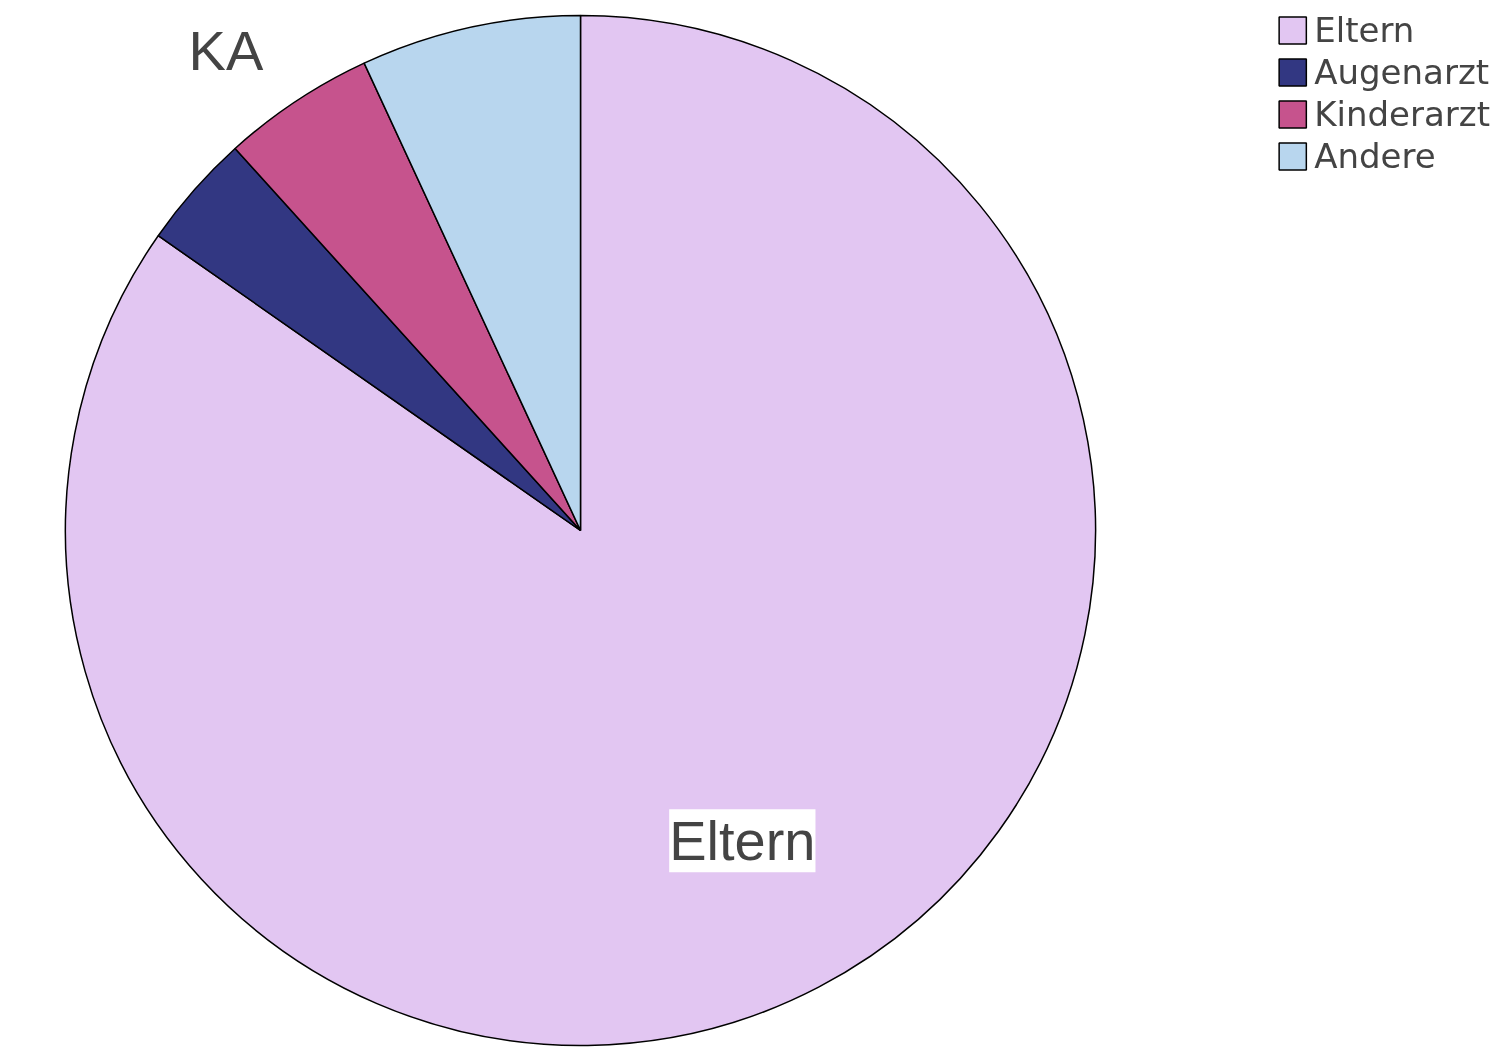 This screenshot has height=1052, width=1506. I want to click on data-label: Eltern, so click(742, 841).